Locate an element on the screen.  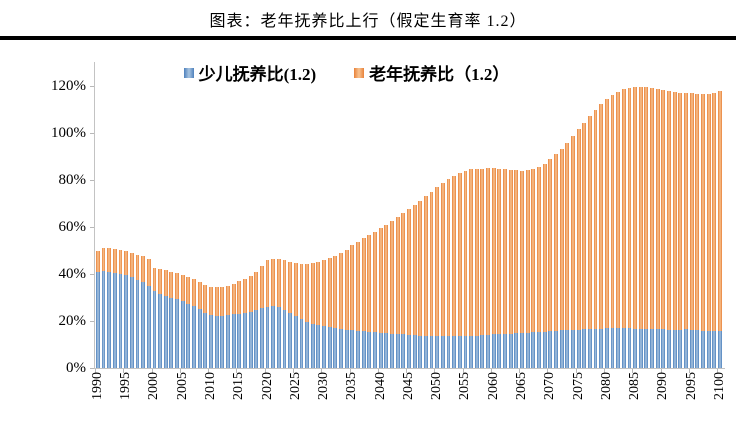
bar-2082-child is located at coordinates (618, 348).